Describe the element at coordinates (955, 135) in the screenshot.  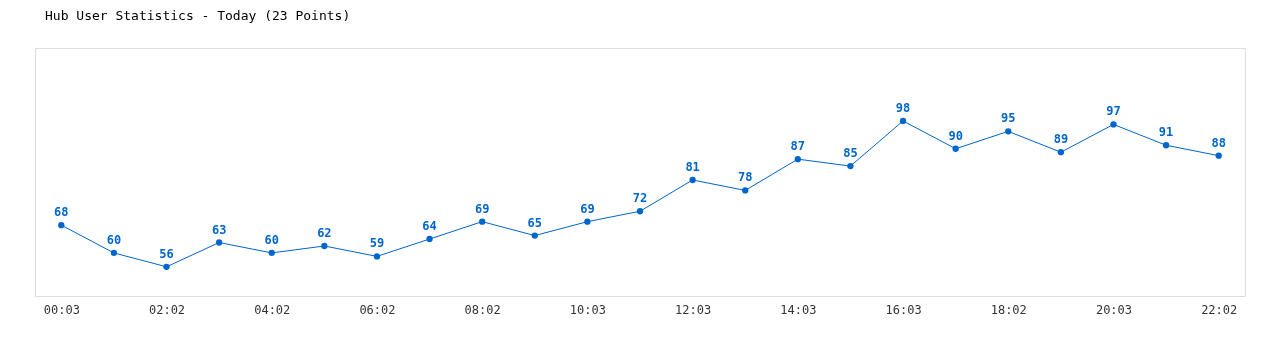
I see `data-label: 90` at that location.